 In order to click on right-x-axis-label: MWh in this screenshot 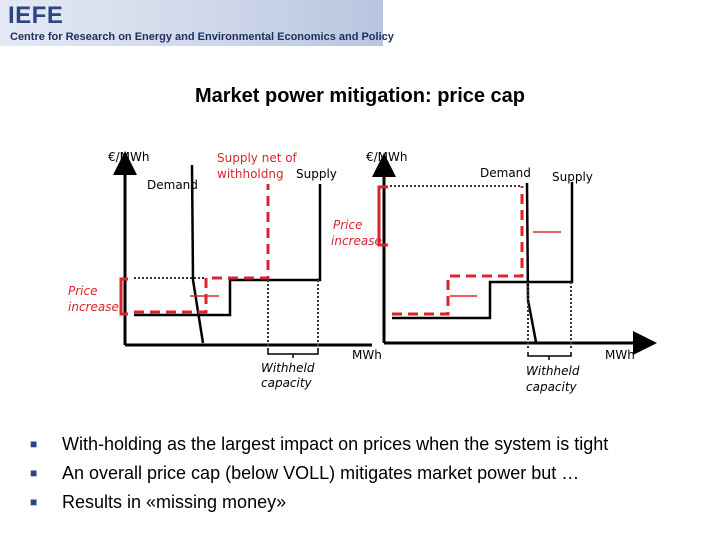, I will do `click(620, 355)`.